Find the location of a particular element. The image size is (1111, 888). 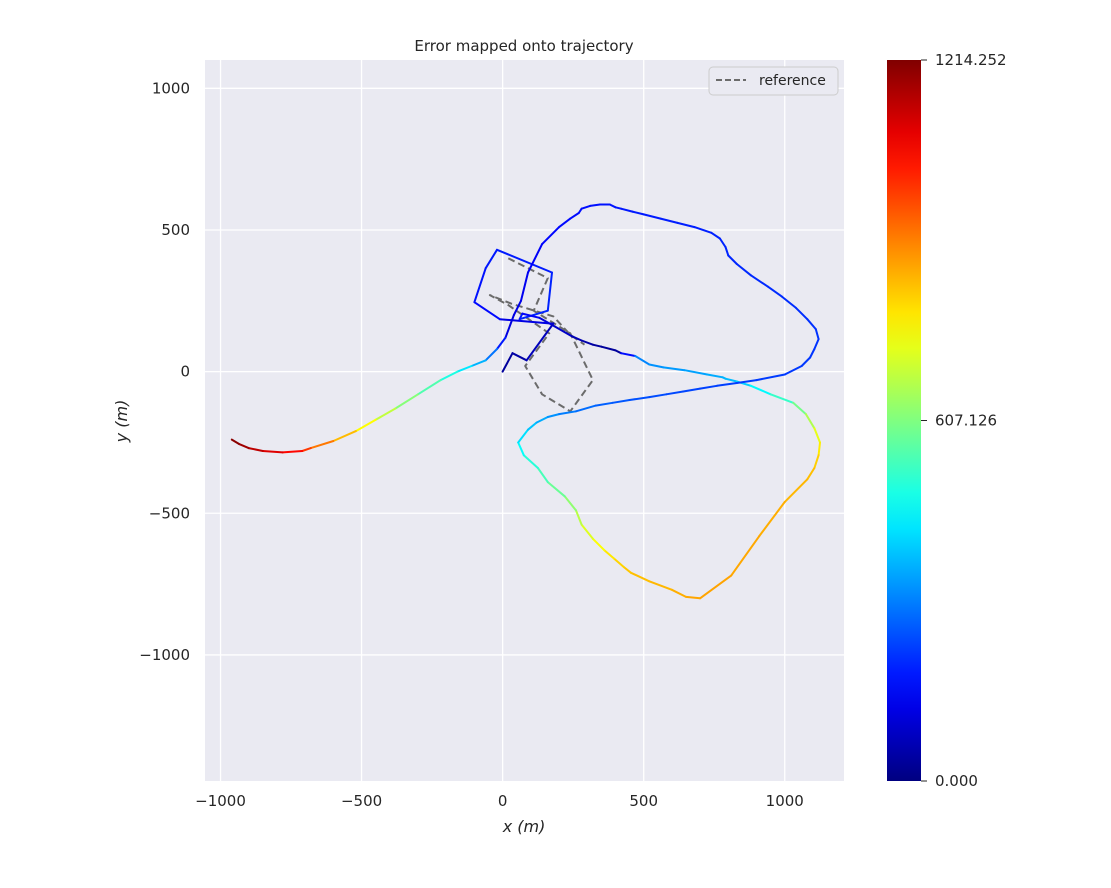

reference-line is located at coordinates (541, 335).